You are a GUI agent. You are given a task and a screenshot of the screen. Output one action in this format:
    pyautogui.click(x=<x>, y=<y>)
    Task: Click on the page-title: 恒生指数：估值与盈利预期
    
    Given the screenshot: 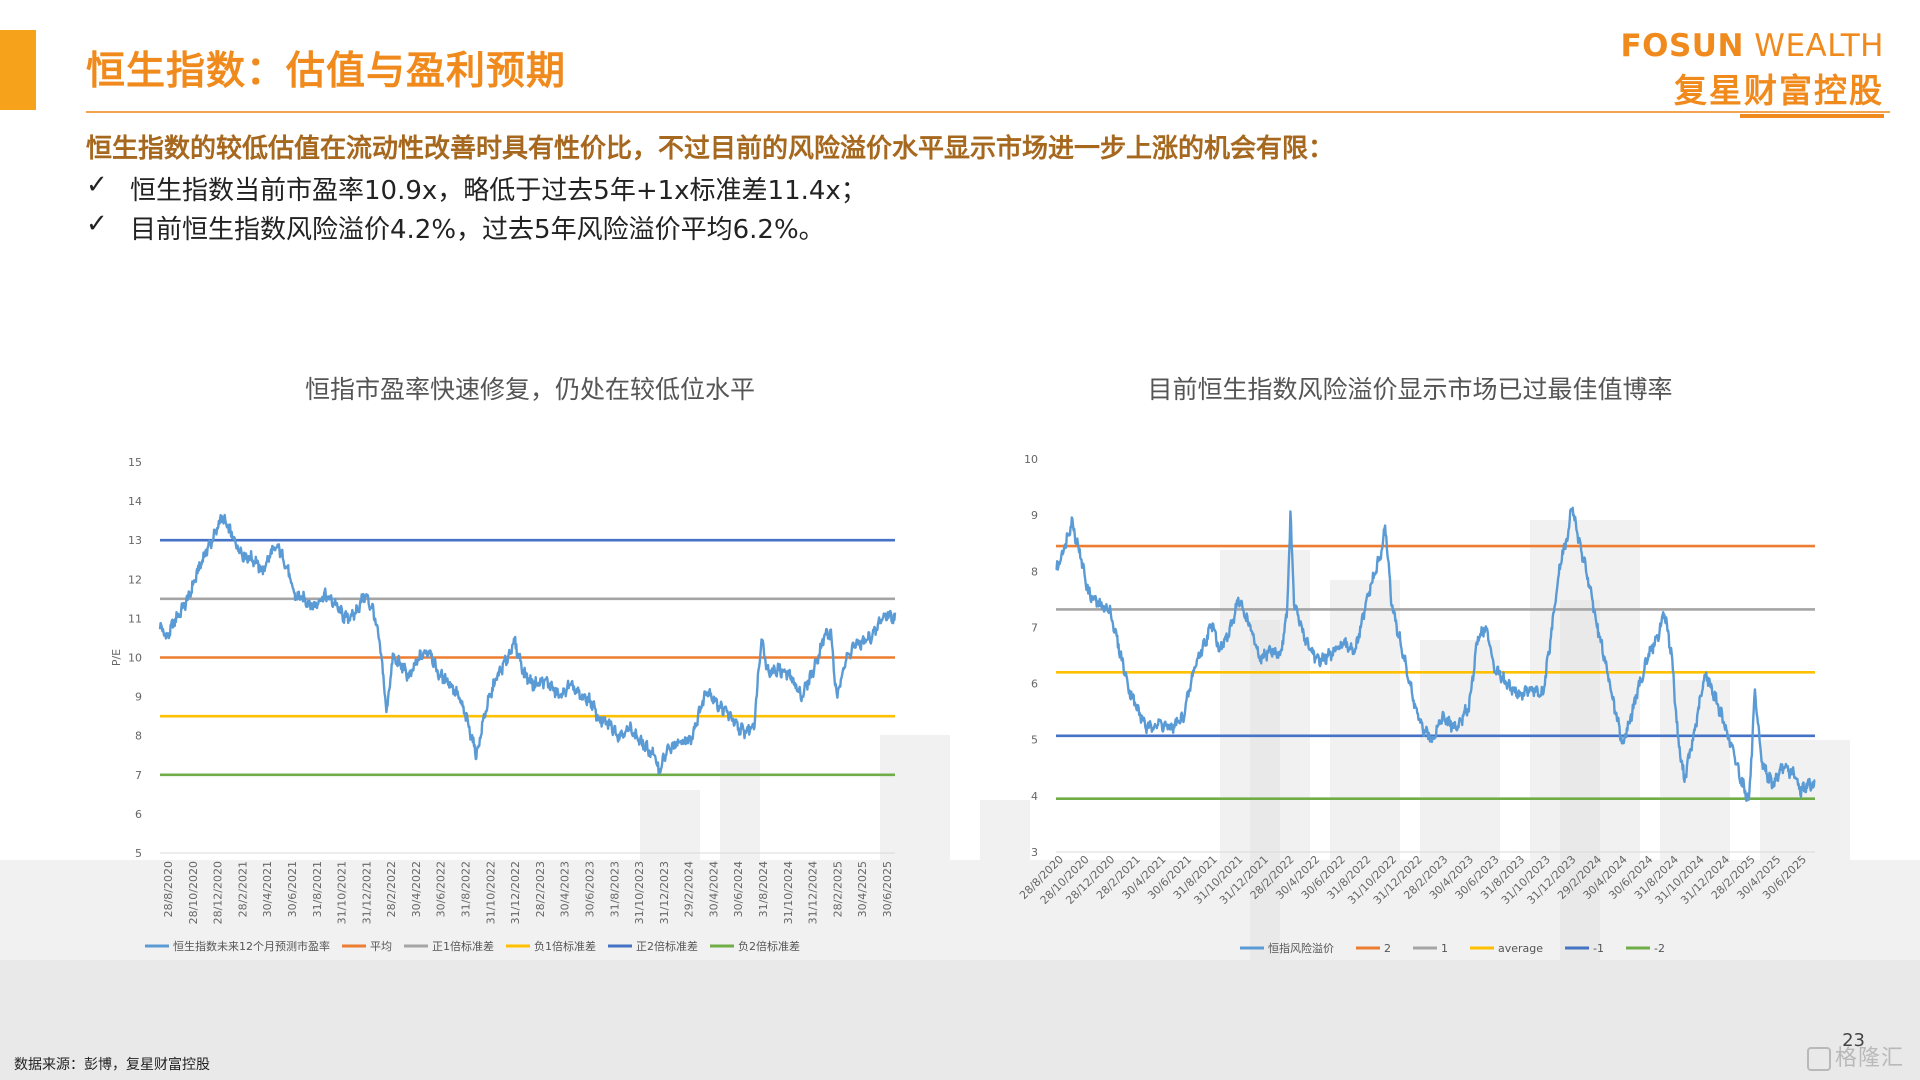 What is the action you would take?
    pyautogui.click(x=326, y=71)
    